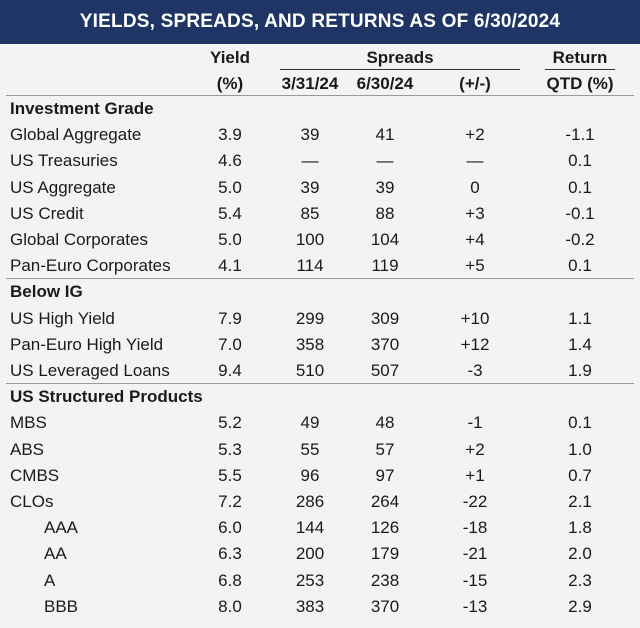 This screenshot has height=628, width=640. Describe the element at coordinates (385, 449) in the screenshot. I see `cell-spread-q2: 57` at that location.